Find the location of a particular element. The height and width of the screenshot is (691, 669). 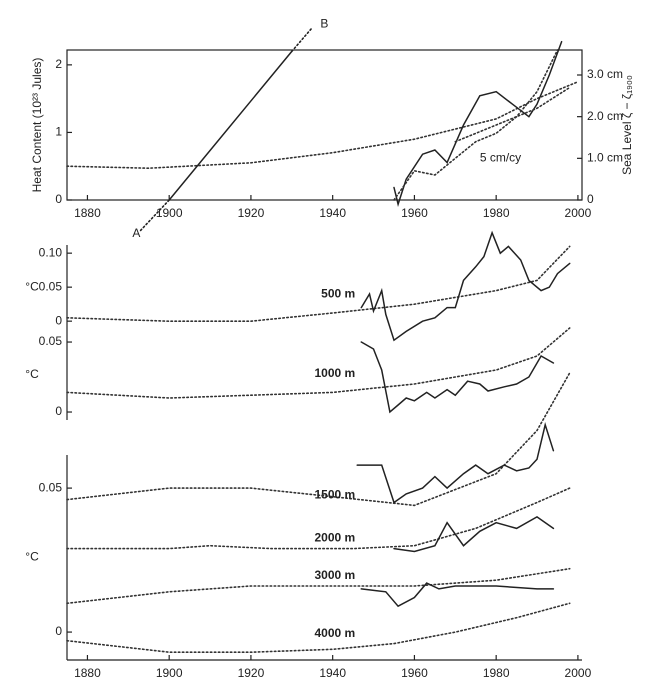

series-label: 4000 m is located at coordinates (334, 633).